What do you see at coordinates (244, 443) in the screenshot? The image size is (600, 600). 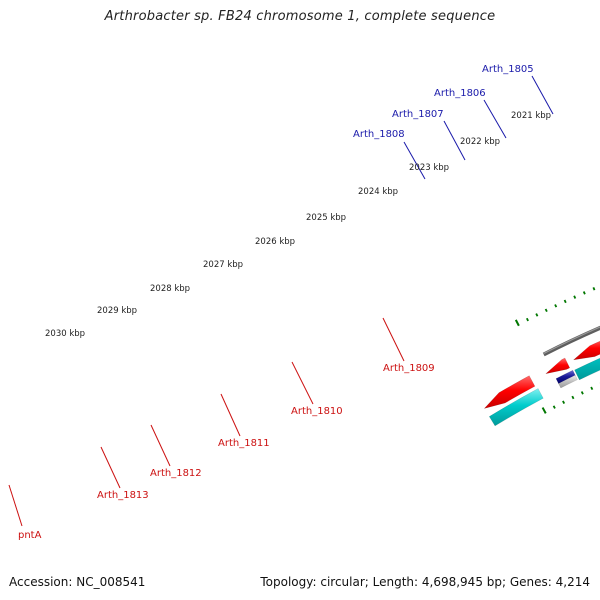 I see `gene-label-arth-1811: Arth_1811` at bounding box center [244, 443].